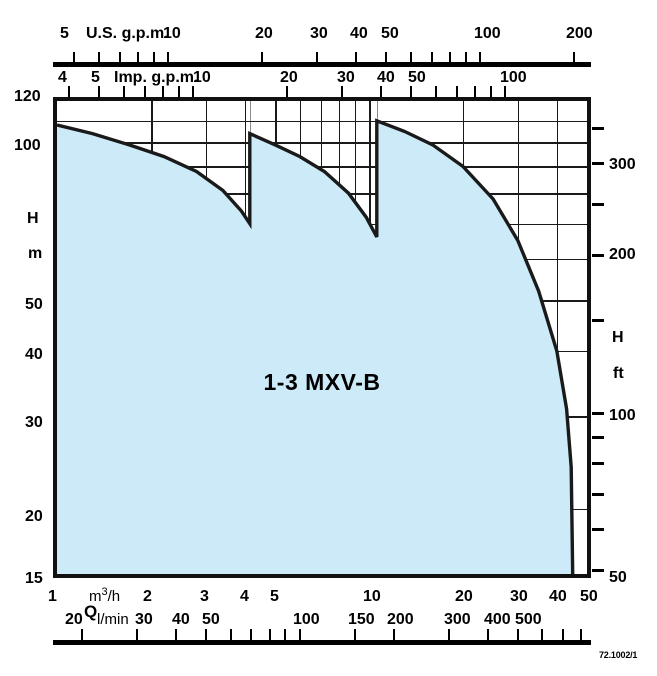  Describe the element at coordinates (181, 619) in the screenshot. I see `bottom-axis-lmin-tick-40: 40` at that location.